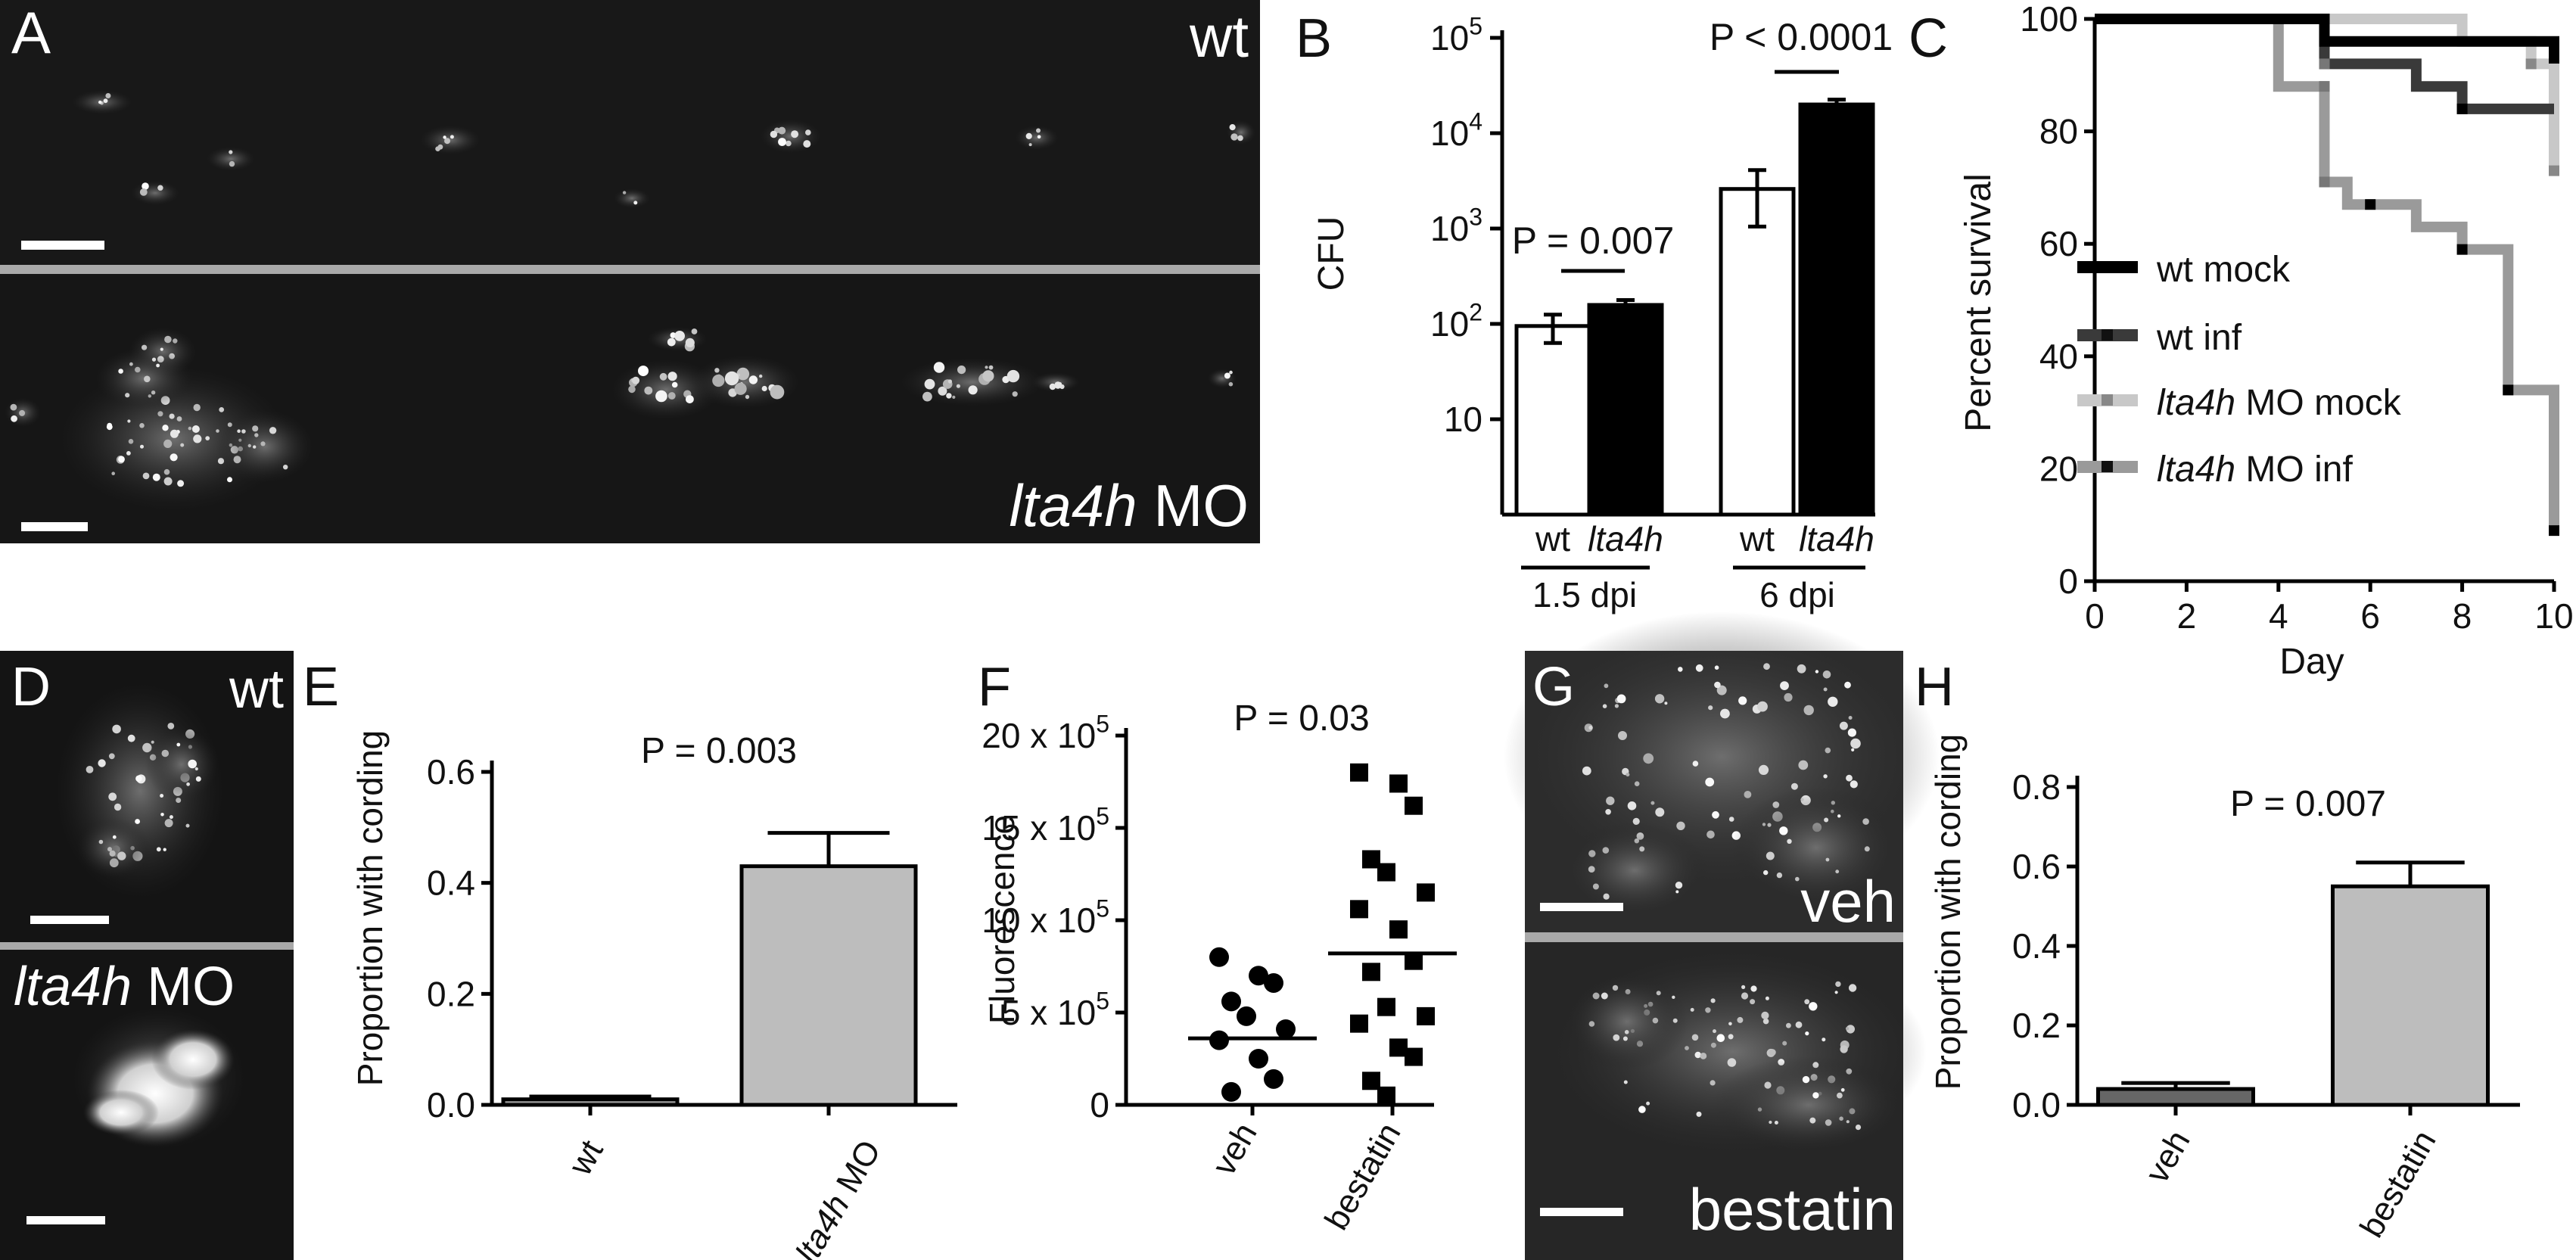 The width and height of the screenshot is (2576, 1260). What do you see at coordinates (1797, 594) in the screenshot?
I see `panel-b-group-2: 6 dpi` at bounding box center [1797, 594].